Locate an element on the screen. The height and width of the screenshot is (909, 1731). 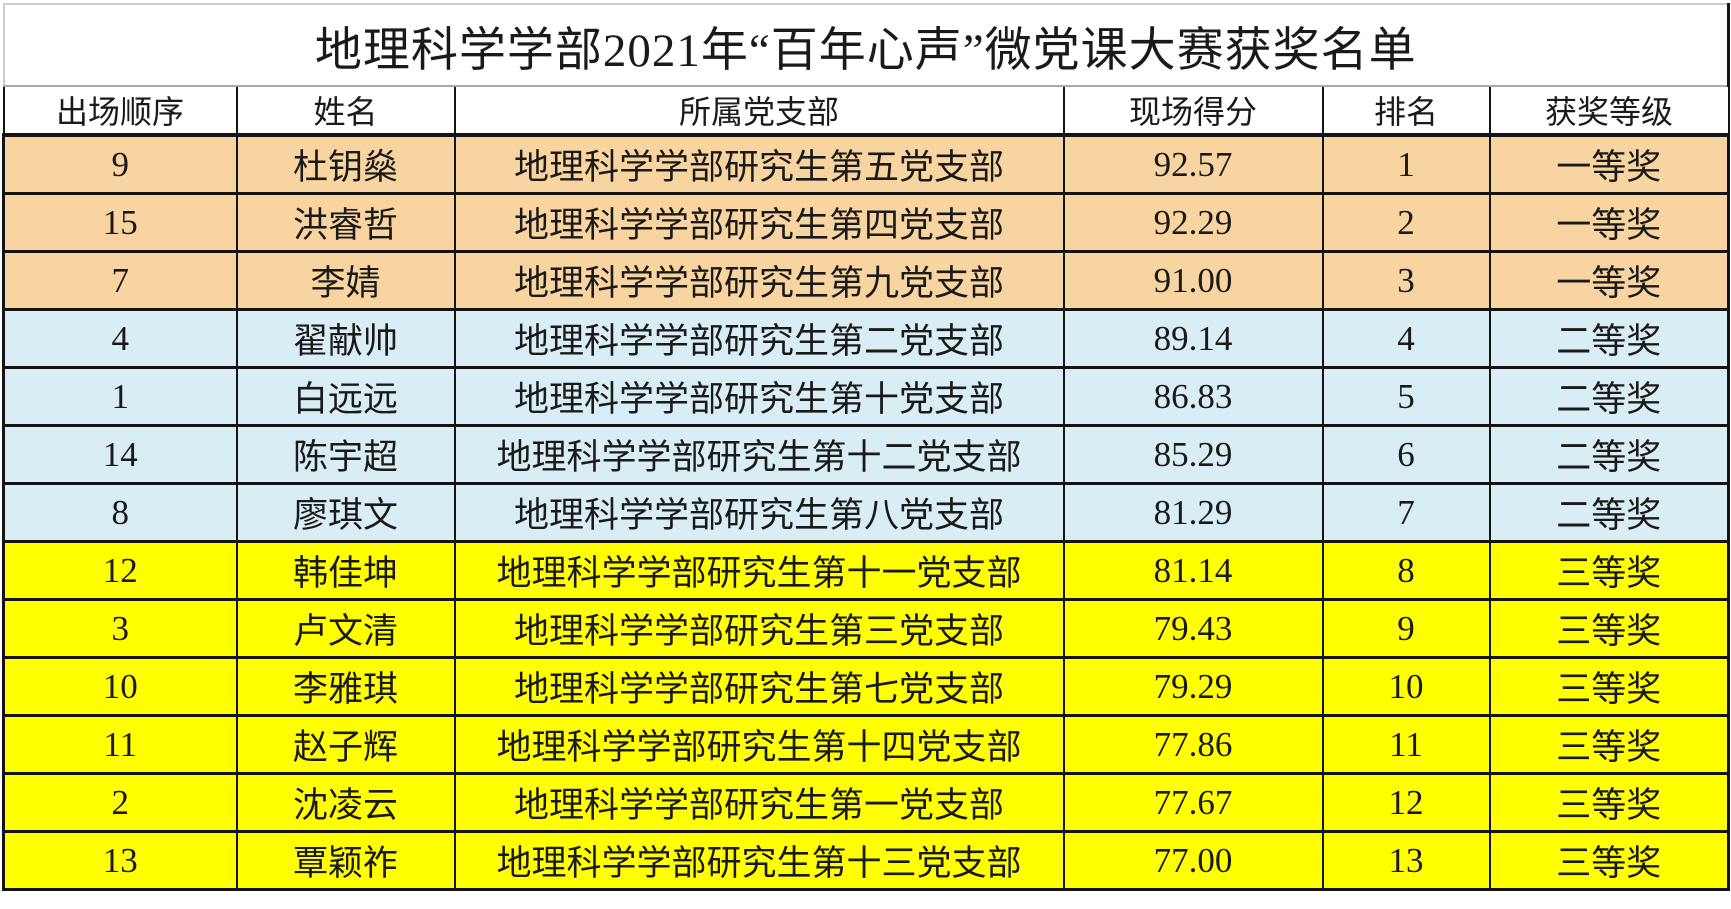
cell-rank: 6 is located at coordinates (1406, 454).